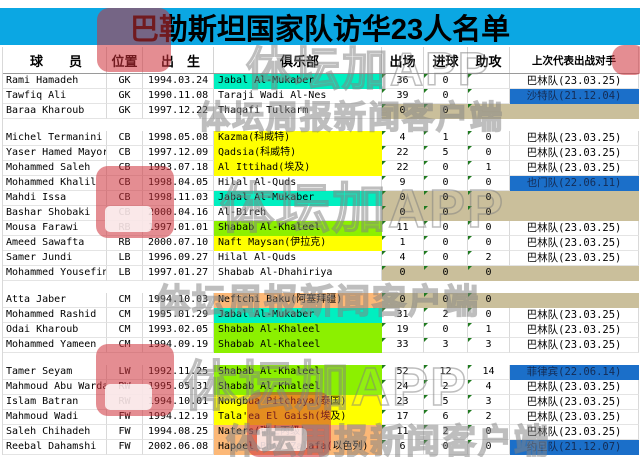 The width and height of the screenshot is (640, 457). What do you see at coordinates (403, 402) in the screenshot?
I see `caps-cell: 23` at bounding box center [403, 402].